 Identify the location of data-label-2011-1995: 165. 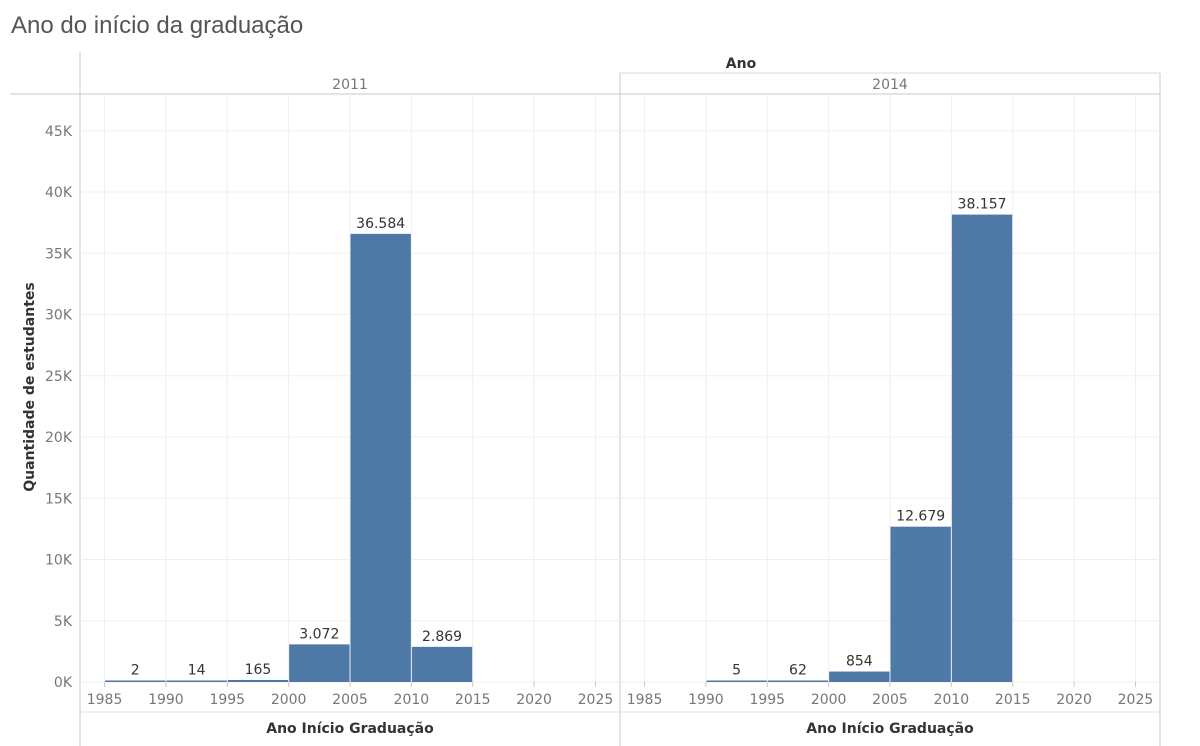
(258, 670).